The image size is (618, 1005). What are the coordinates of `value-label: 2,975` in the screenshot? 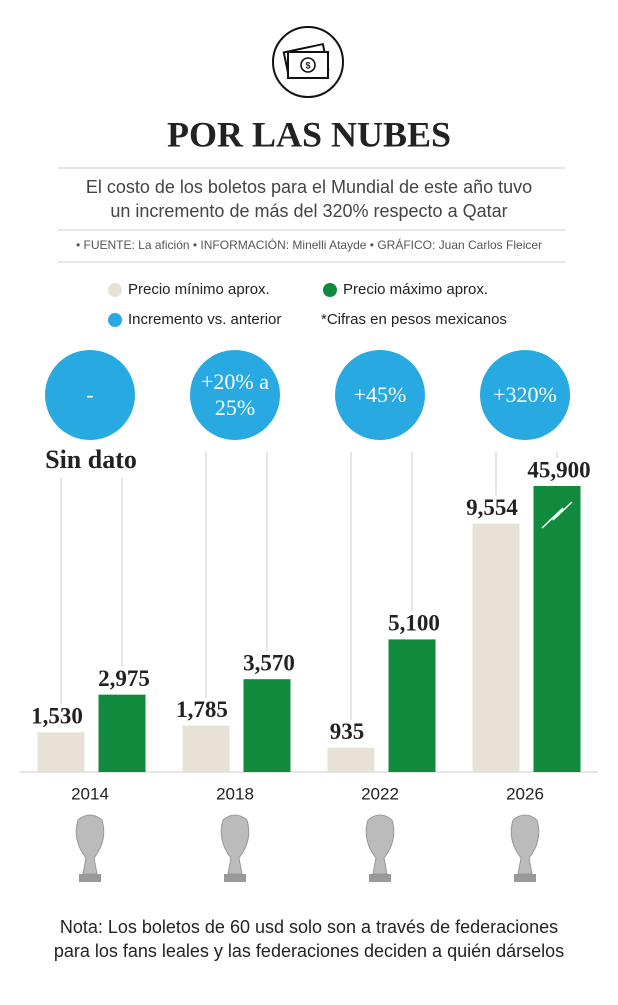 It's located at (124, 678).